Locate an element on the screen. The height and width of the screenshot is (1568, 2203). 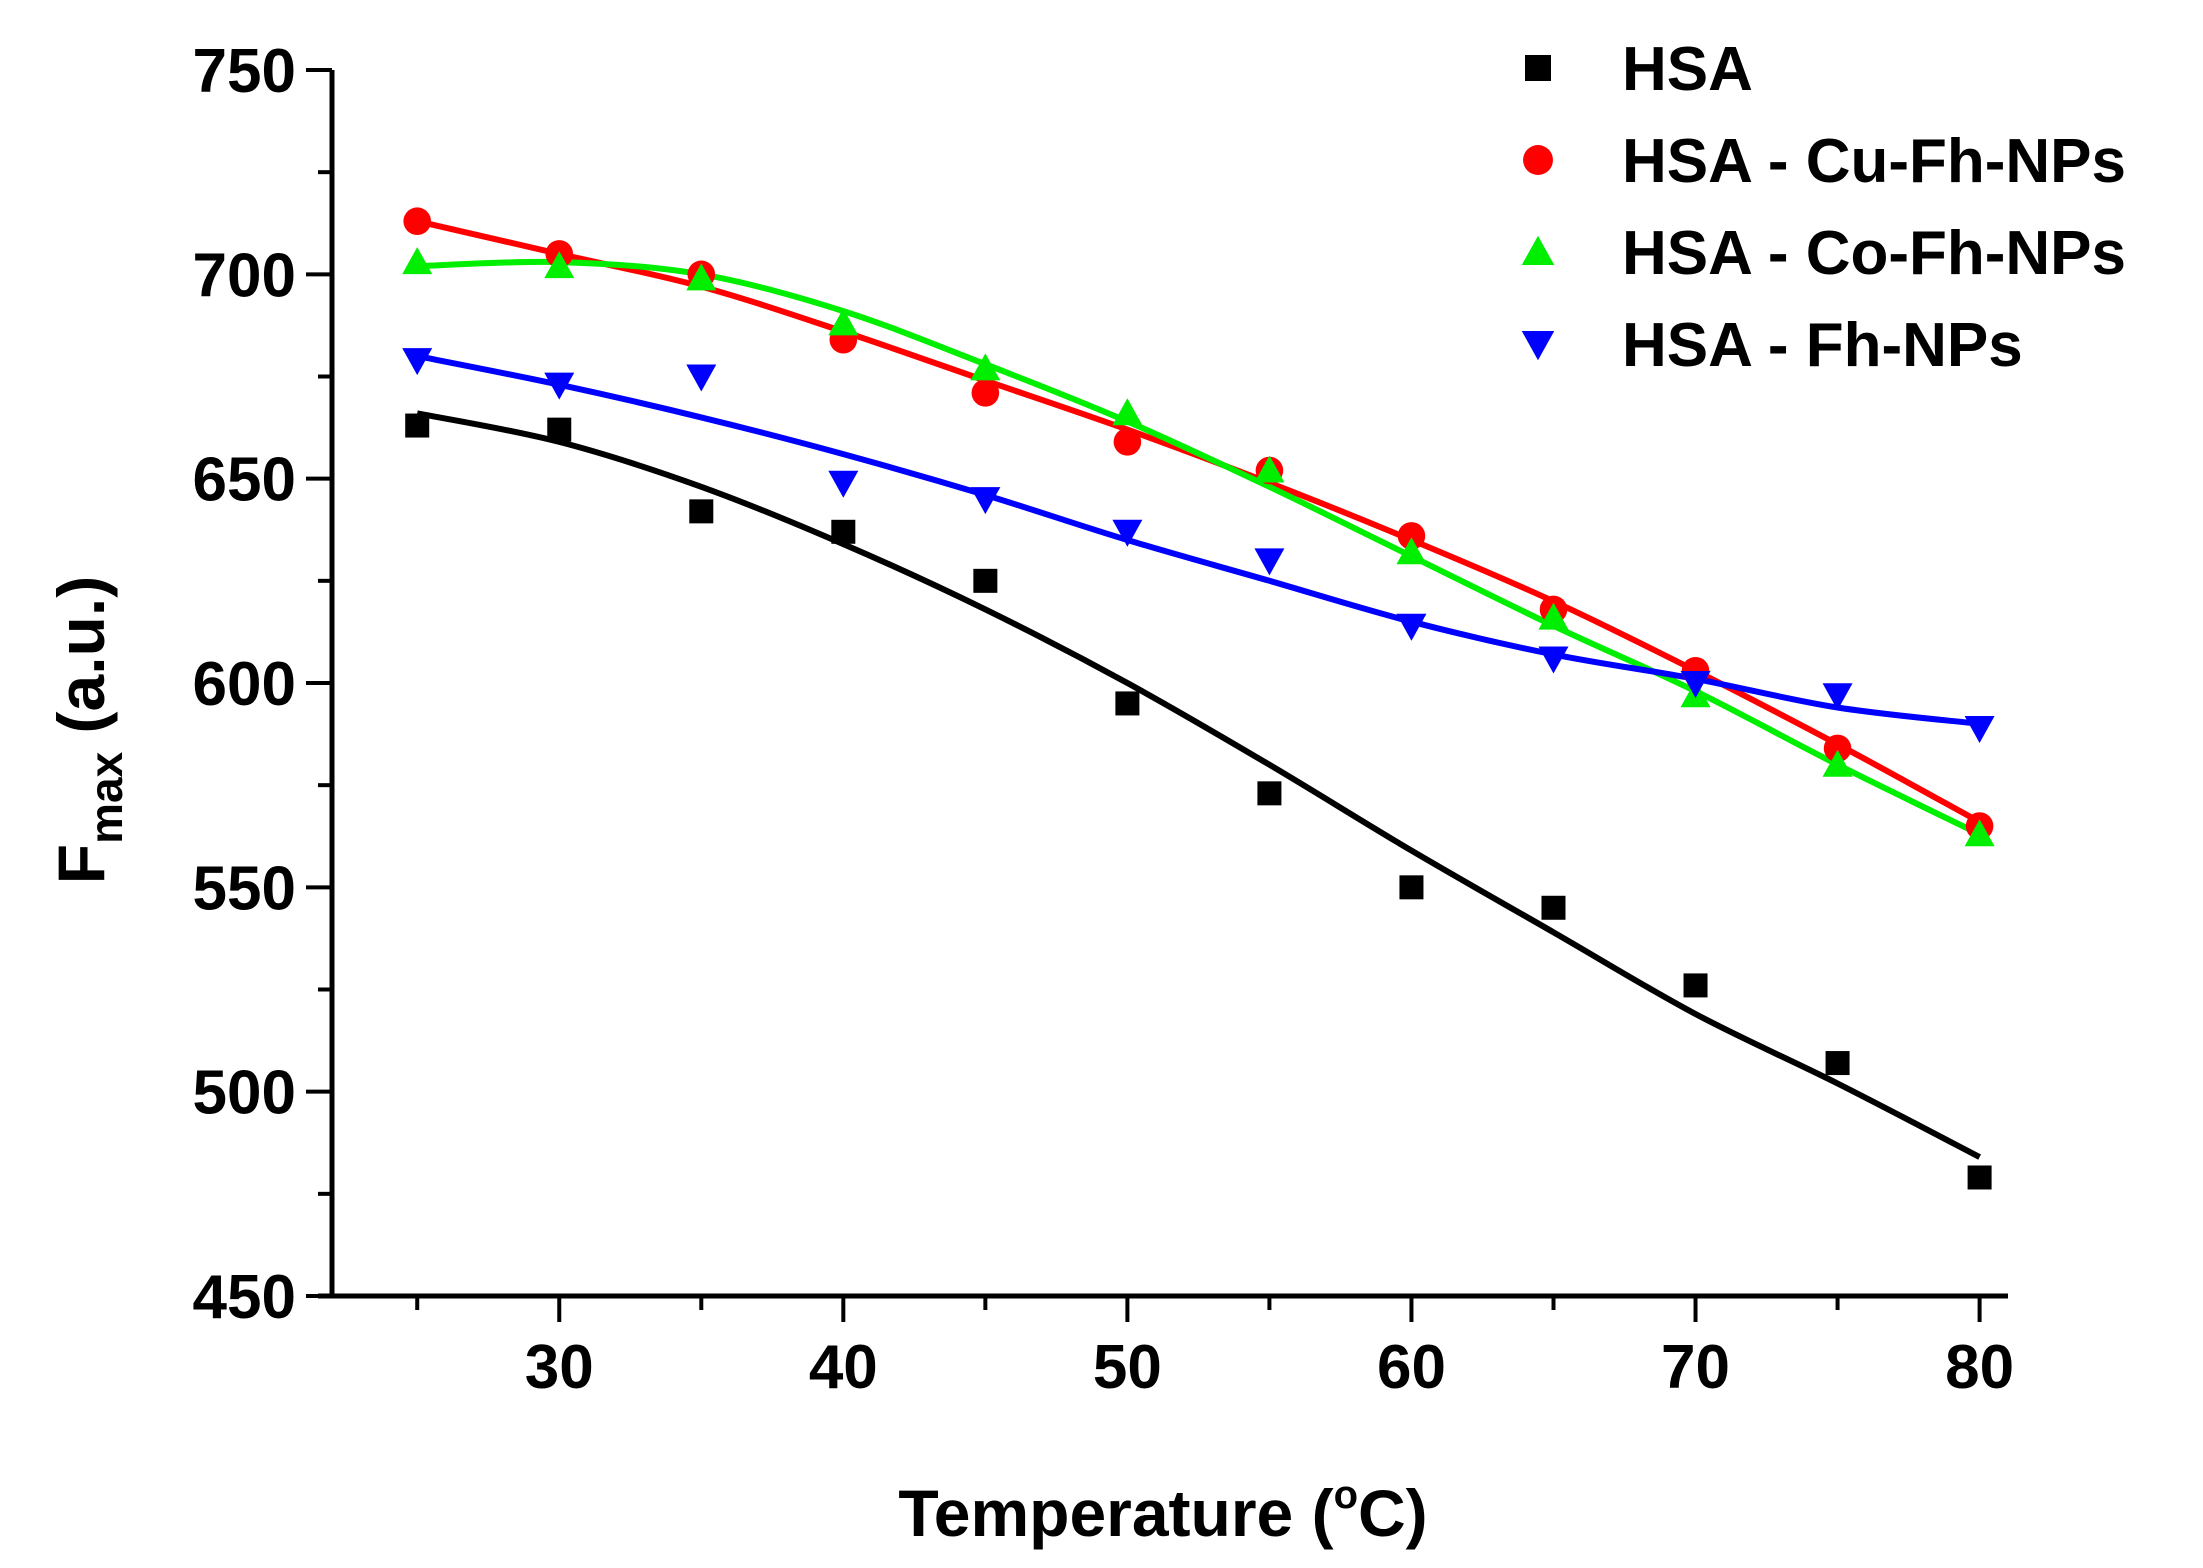
legend-label-hsa-co-fh-nps: HSA - Co-Fh-NPs is located at coordinates (1874, 253).